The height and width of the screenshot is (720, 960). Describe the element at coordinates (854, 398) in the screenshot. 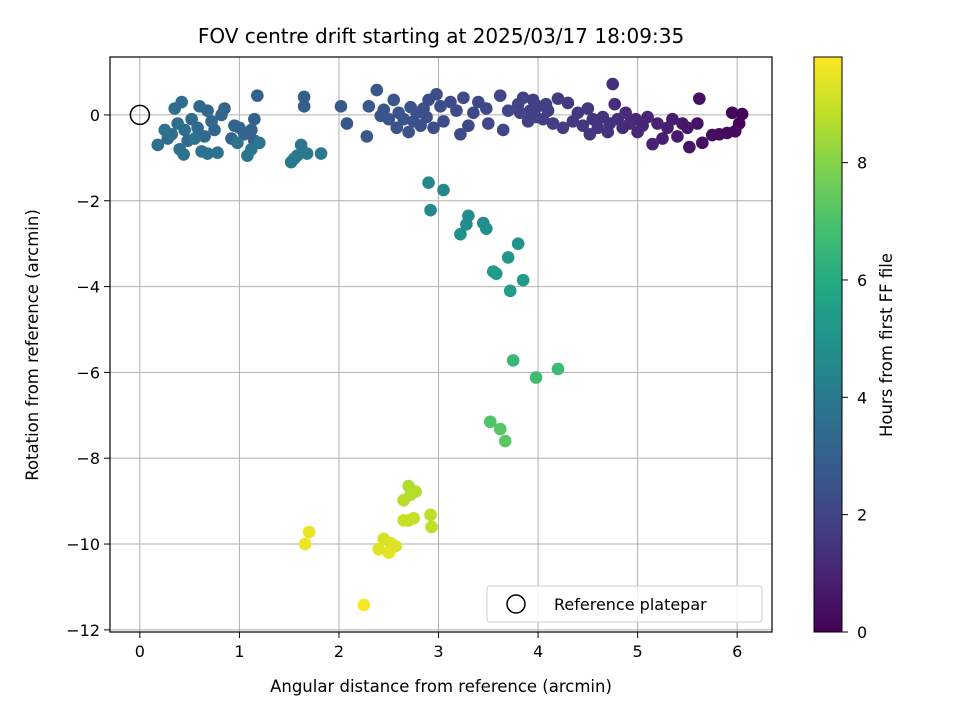

I see `colorbar-ticks: 0 2 4 6 8` at that location.